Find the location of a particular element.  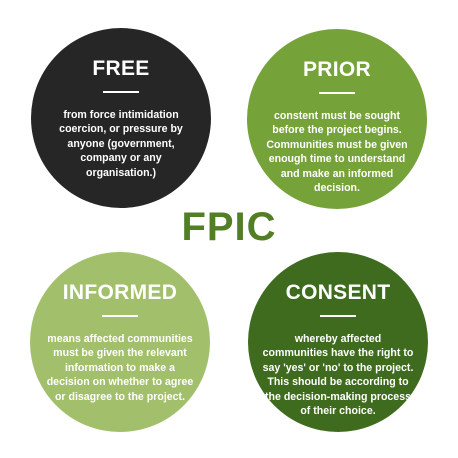

center-title: FPIC is located at coordinates (229, 227).